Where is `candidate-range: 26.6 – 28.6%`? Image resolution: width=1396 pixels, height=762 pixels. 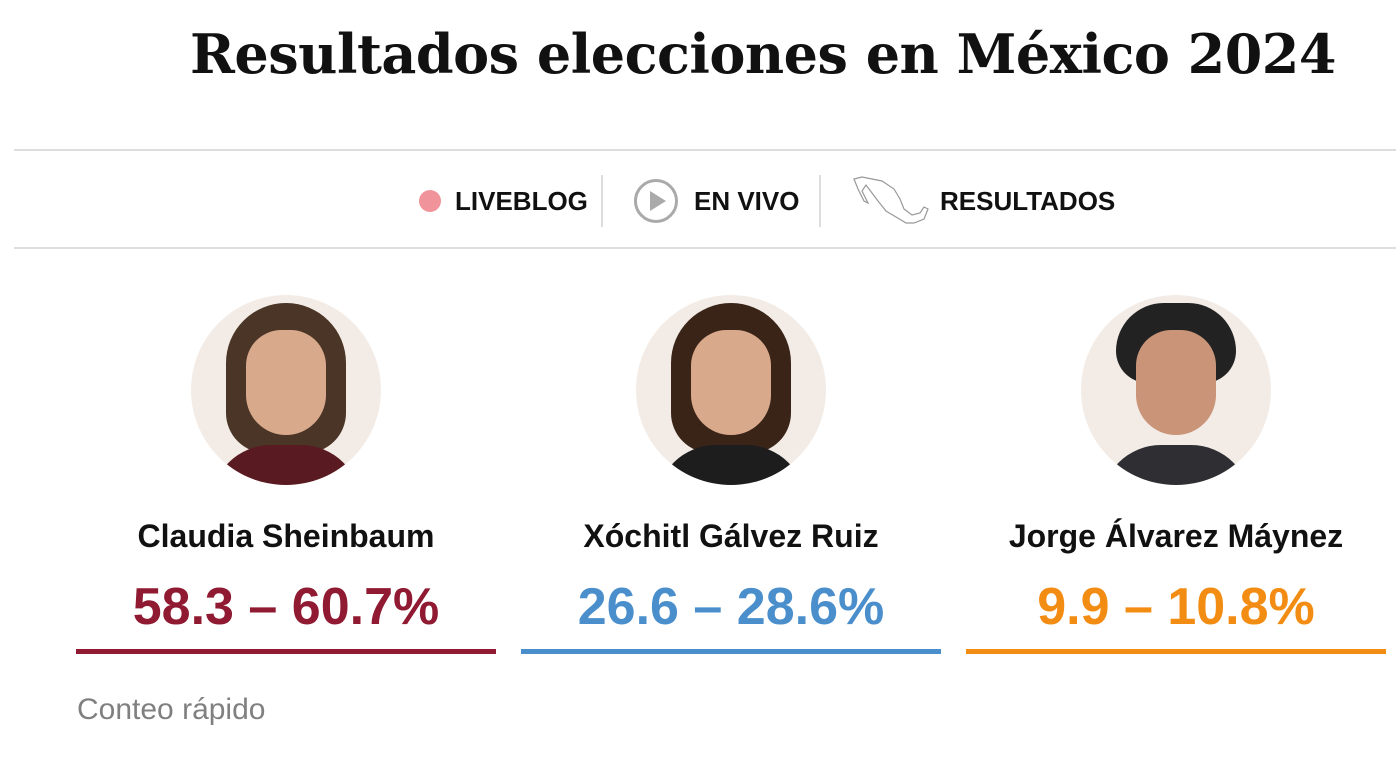 candidate-range: 26.6 – 28.6% is located at coordinates (731, 607).